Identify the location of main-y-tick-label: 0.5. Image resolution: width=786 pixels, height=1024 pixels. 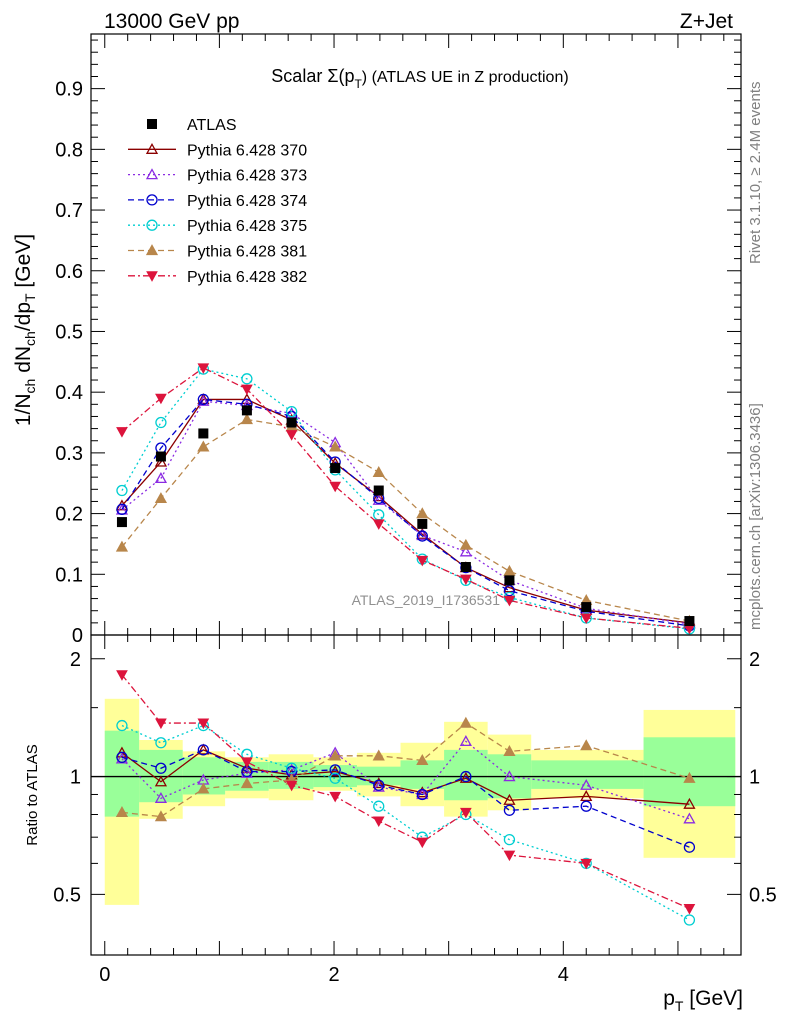
(69, 332).